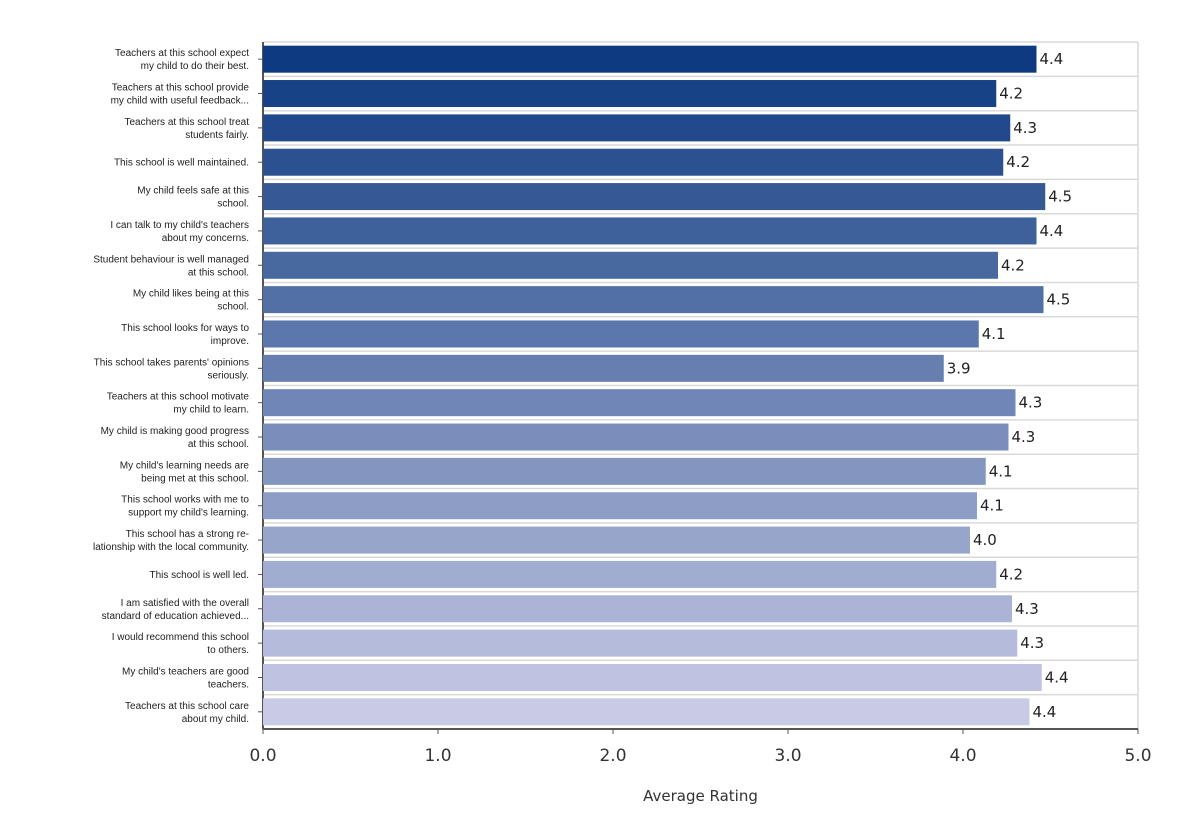 Image resolution: width=1200 pixels, height=827 pixels. Describe the element at coordinates (985, 540) in the screenshot. I see `data-label: 4.0` at that location.